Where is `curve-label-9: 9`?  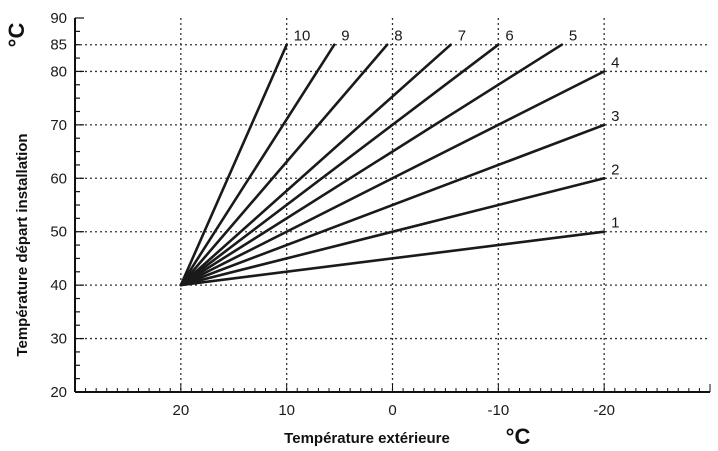
curve-label-9: 9 is located at coordinates (345, 36).